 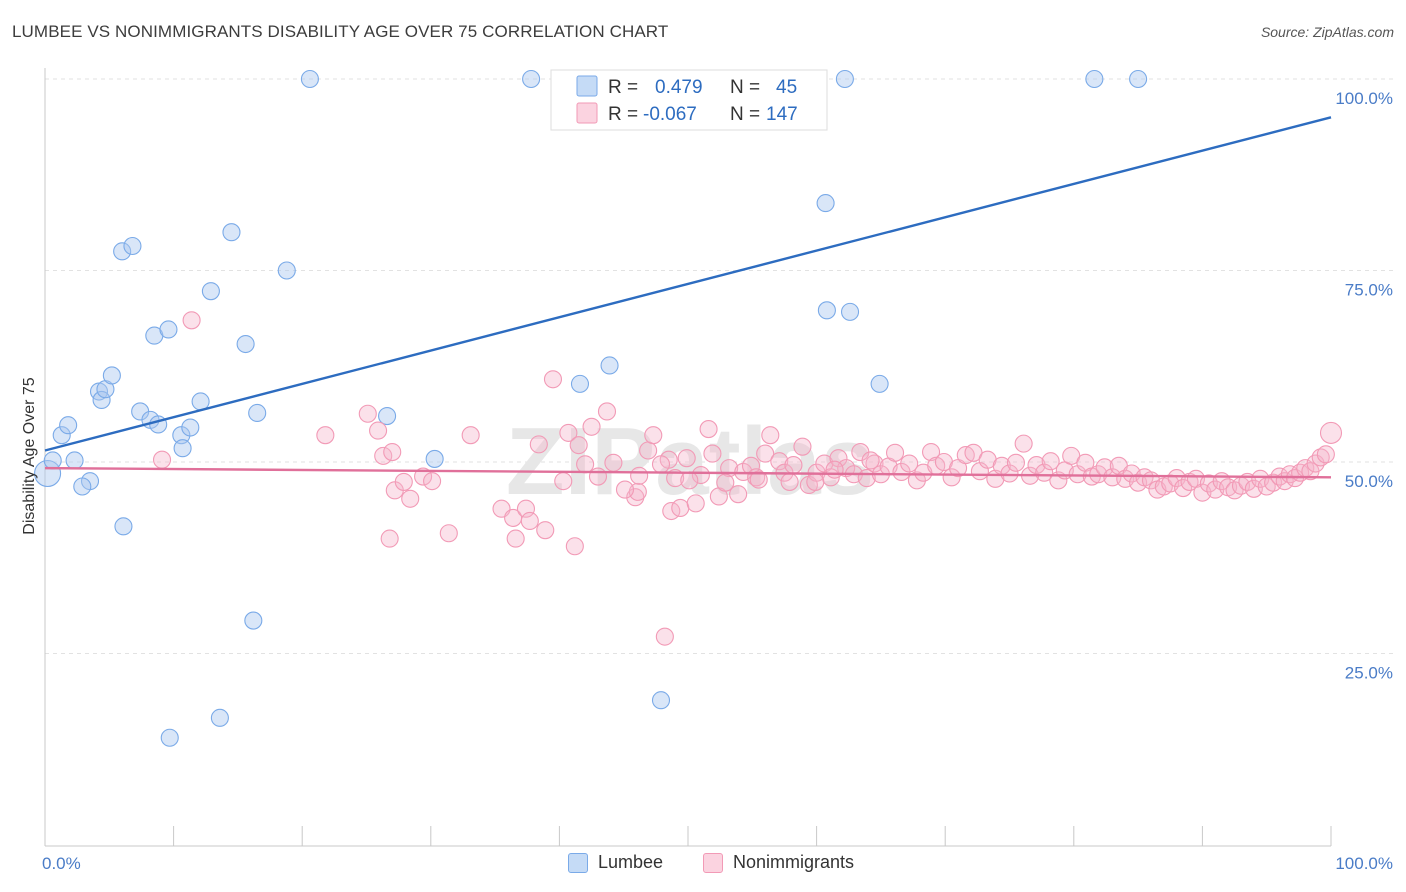 What do you see at coordinates (679, 87) in the screenshot?
I see `lumbee-r-value: 0.479` at bounding box center [679, 87].